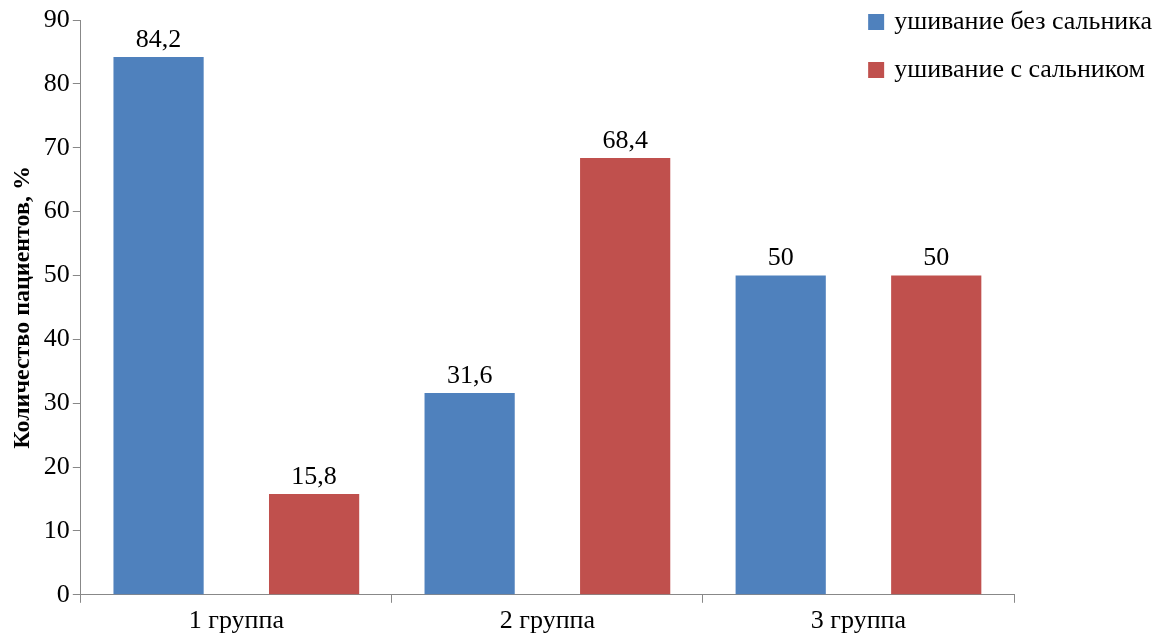  Describe the element at coordinates (56, 210) in the screenshot. I see `y-tick-label: 60` at that location.